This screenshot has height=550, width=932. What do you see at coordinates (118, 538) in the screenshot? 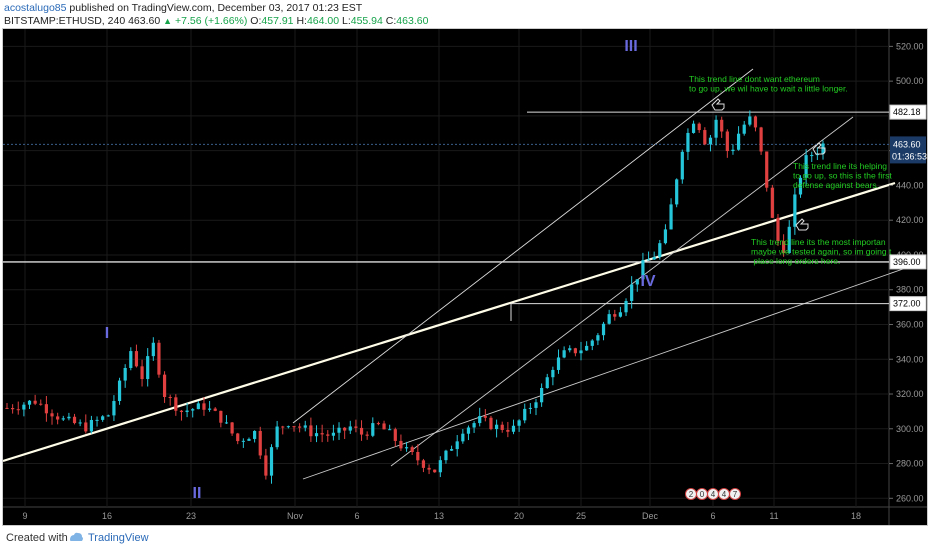
I see `tradingview-brand-link: TradingView` at bounding box center [118, 538].